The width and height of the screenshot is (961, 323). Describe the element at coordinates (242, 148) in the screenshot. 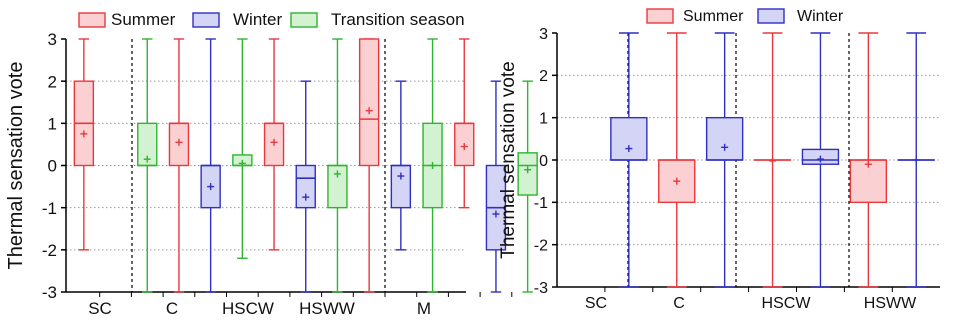

I see `box-transition-season-c` at that location.